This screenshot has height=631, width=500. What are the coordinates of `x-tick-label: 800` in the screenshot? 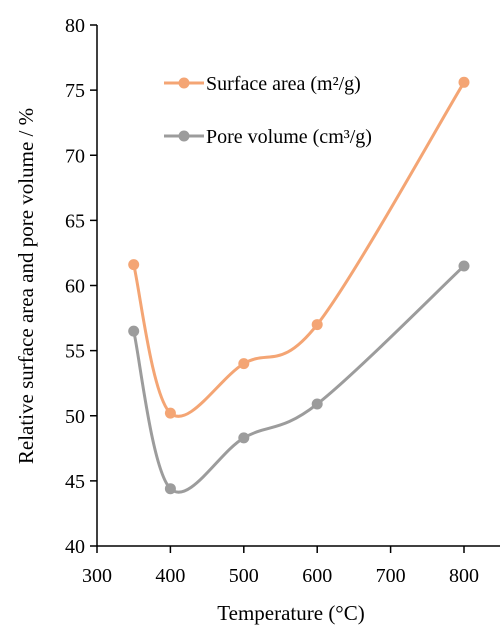 It's located at (464, 576).